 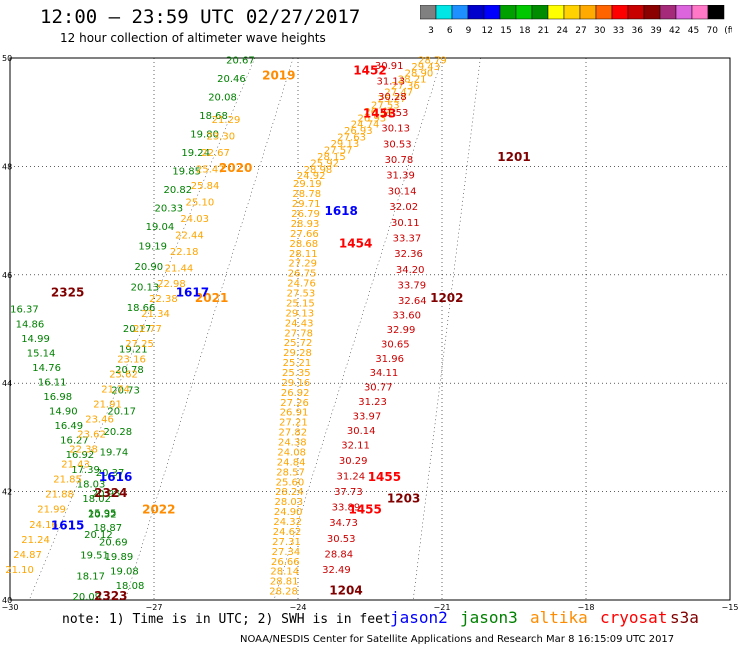 I want to click on pass-time-label: 2020, so click(x=235, y=168).